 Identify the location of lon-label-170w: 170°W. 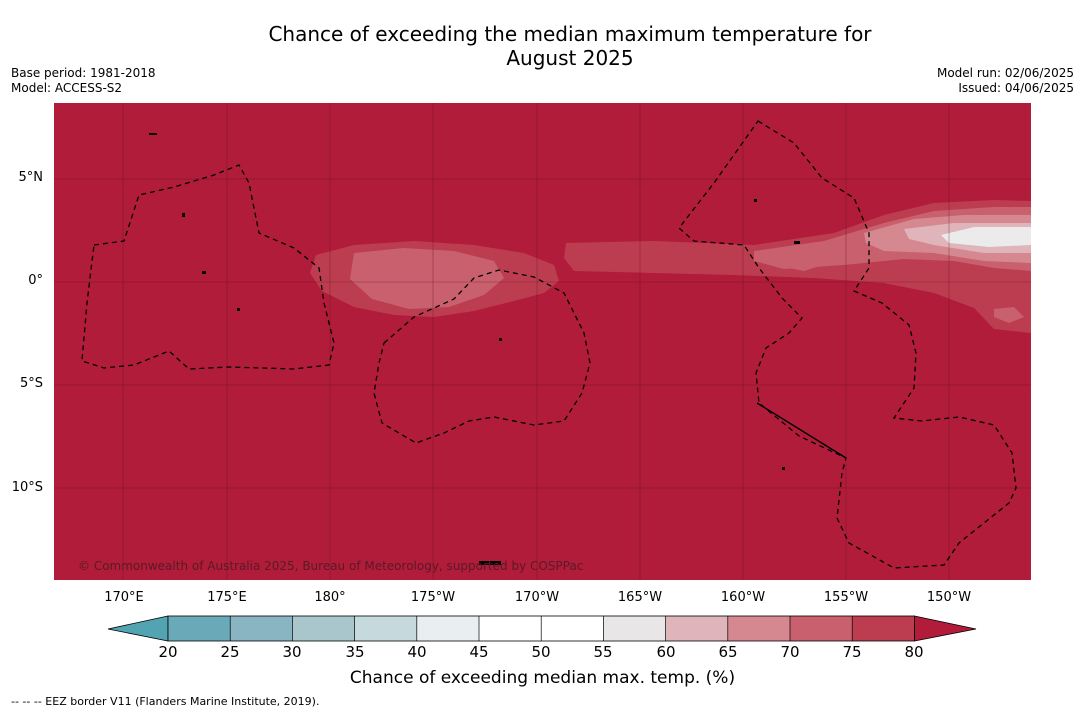
(537, 597).